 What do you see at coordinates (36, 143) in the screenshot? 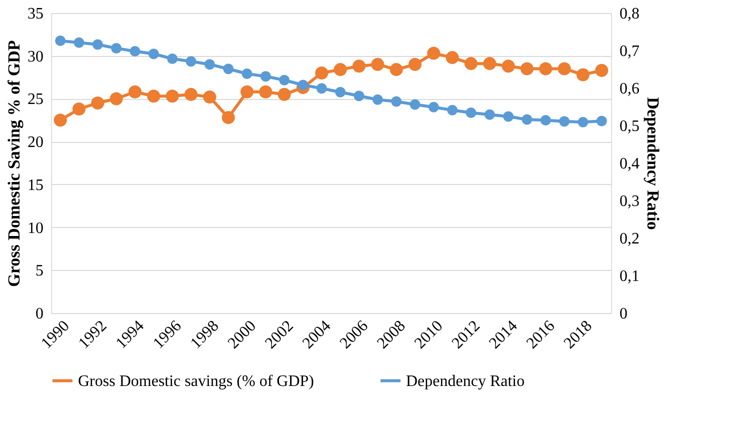
I see `y-tick-label: 20` at bounding box center [36, 143].